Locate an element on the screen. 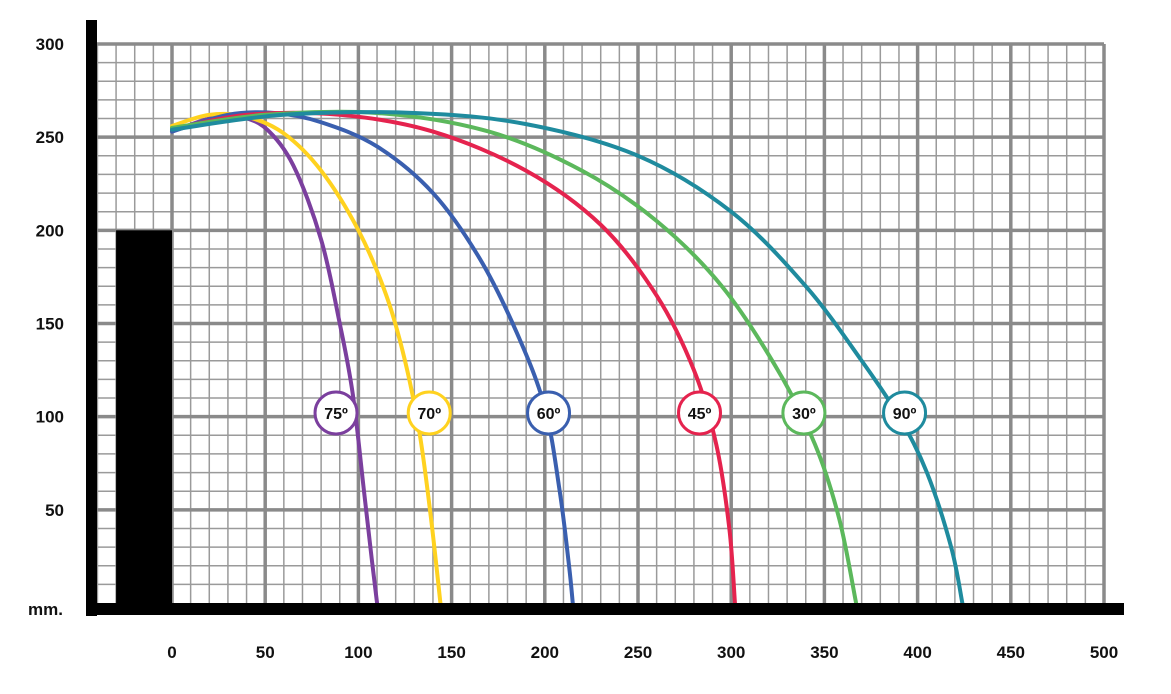 Image resolution: width=1171 pixels, height=694 pixels. series-label-text: 30º is located at coordinates (804, 414).